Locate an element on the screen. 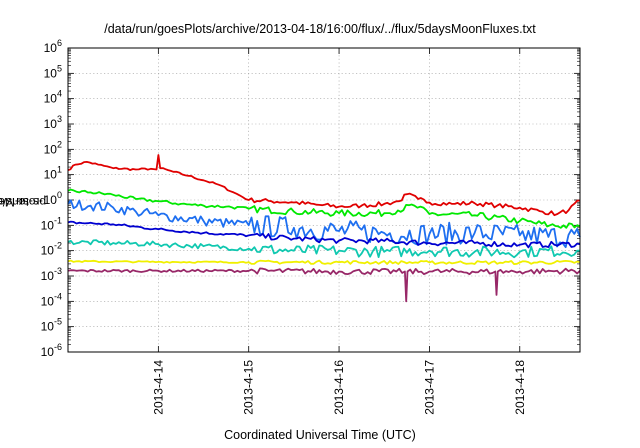 Image resolution: width=640 pixels, height=448 pixels. x-tick-label: 2013-4-16 is located at coordinates (339, 387).